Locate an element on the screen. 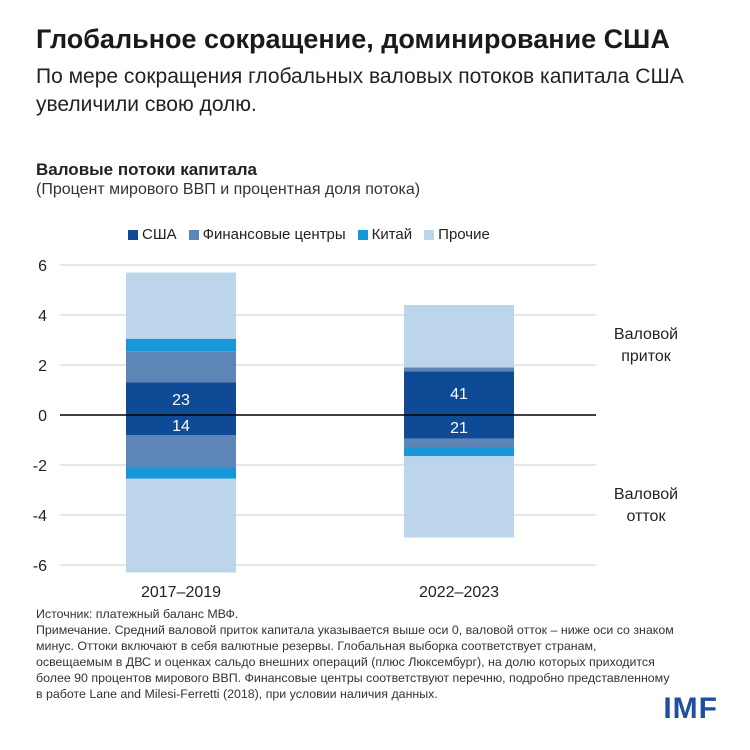 The image size is (750, 750). data-label-inflow: 23 is located at coordinates (181, 400).